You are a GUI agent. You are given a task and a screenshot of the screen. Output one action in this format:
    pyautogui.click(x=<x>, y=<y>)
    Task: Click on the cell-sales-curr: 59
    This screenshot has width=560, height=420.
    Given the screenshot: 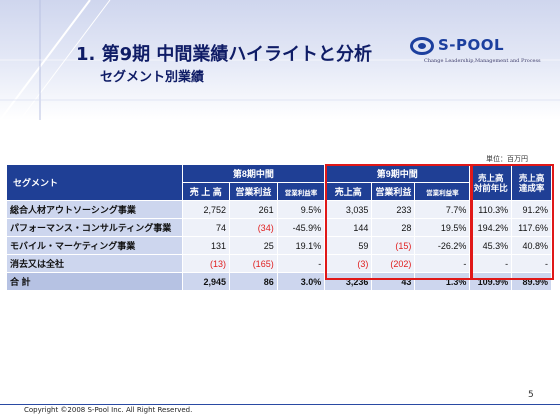 What is the action you would take?
    pyautogui.click(x=348, y=245)
    